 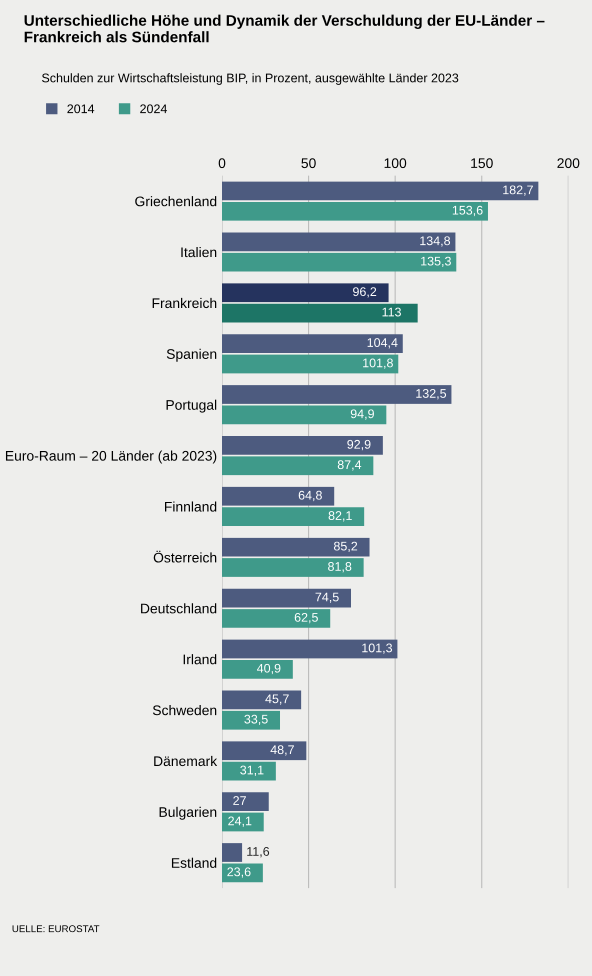 What do you see at coordinates (395, 163) in the screenshot?
I see `x-tick-label: 100` at bounding box center [395, 163].